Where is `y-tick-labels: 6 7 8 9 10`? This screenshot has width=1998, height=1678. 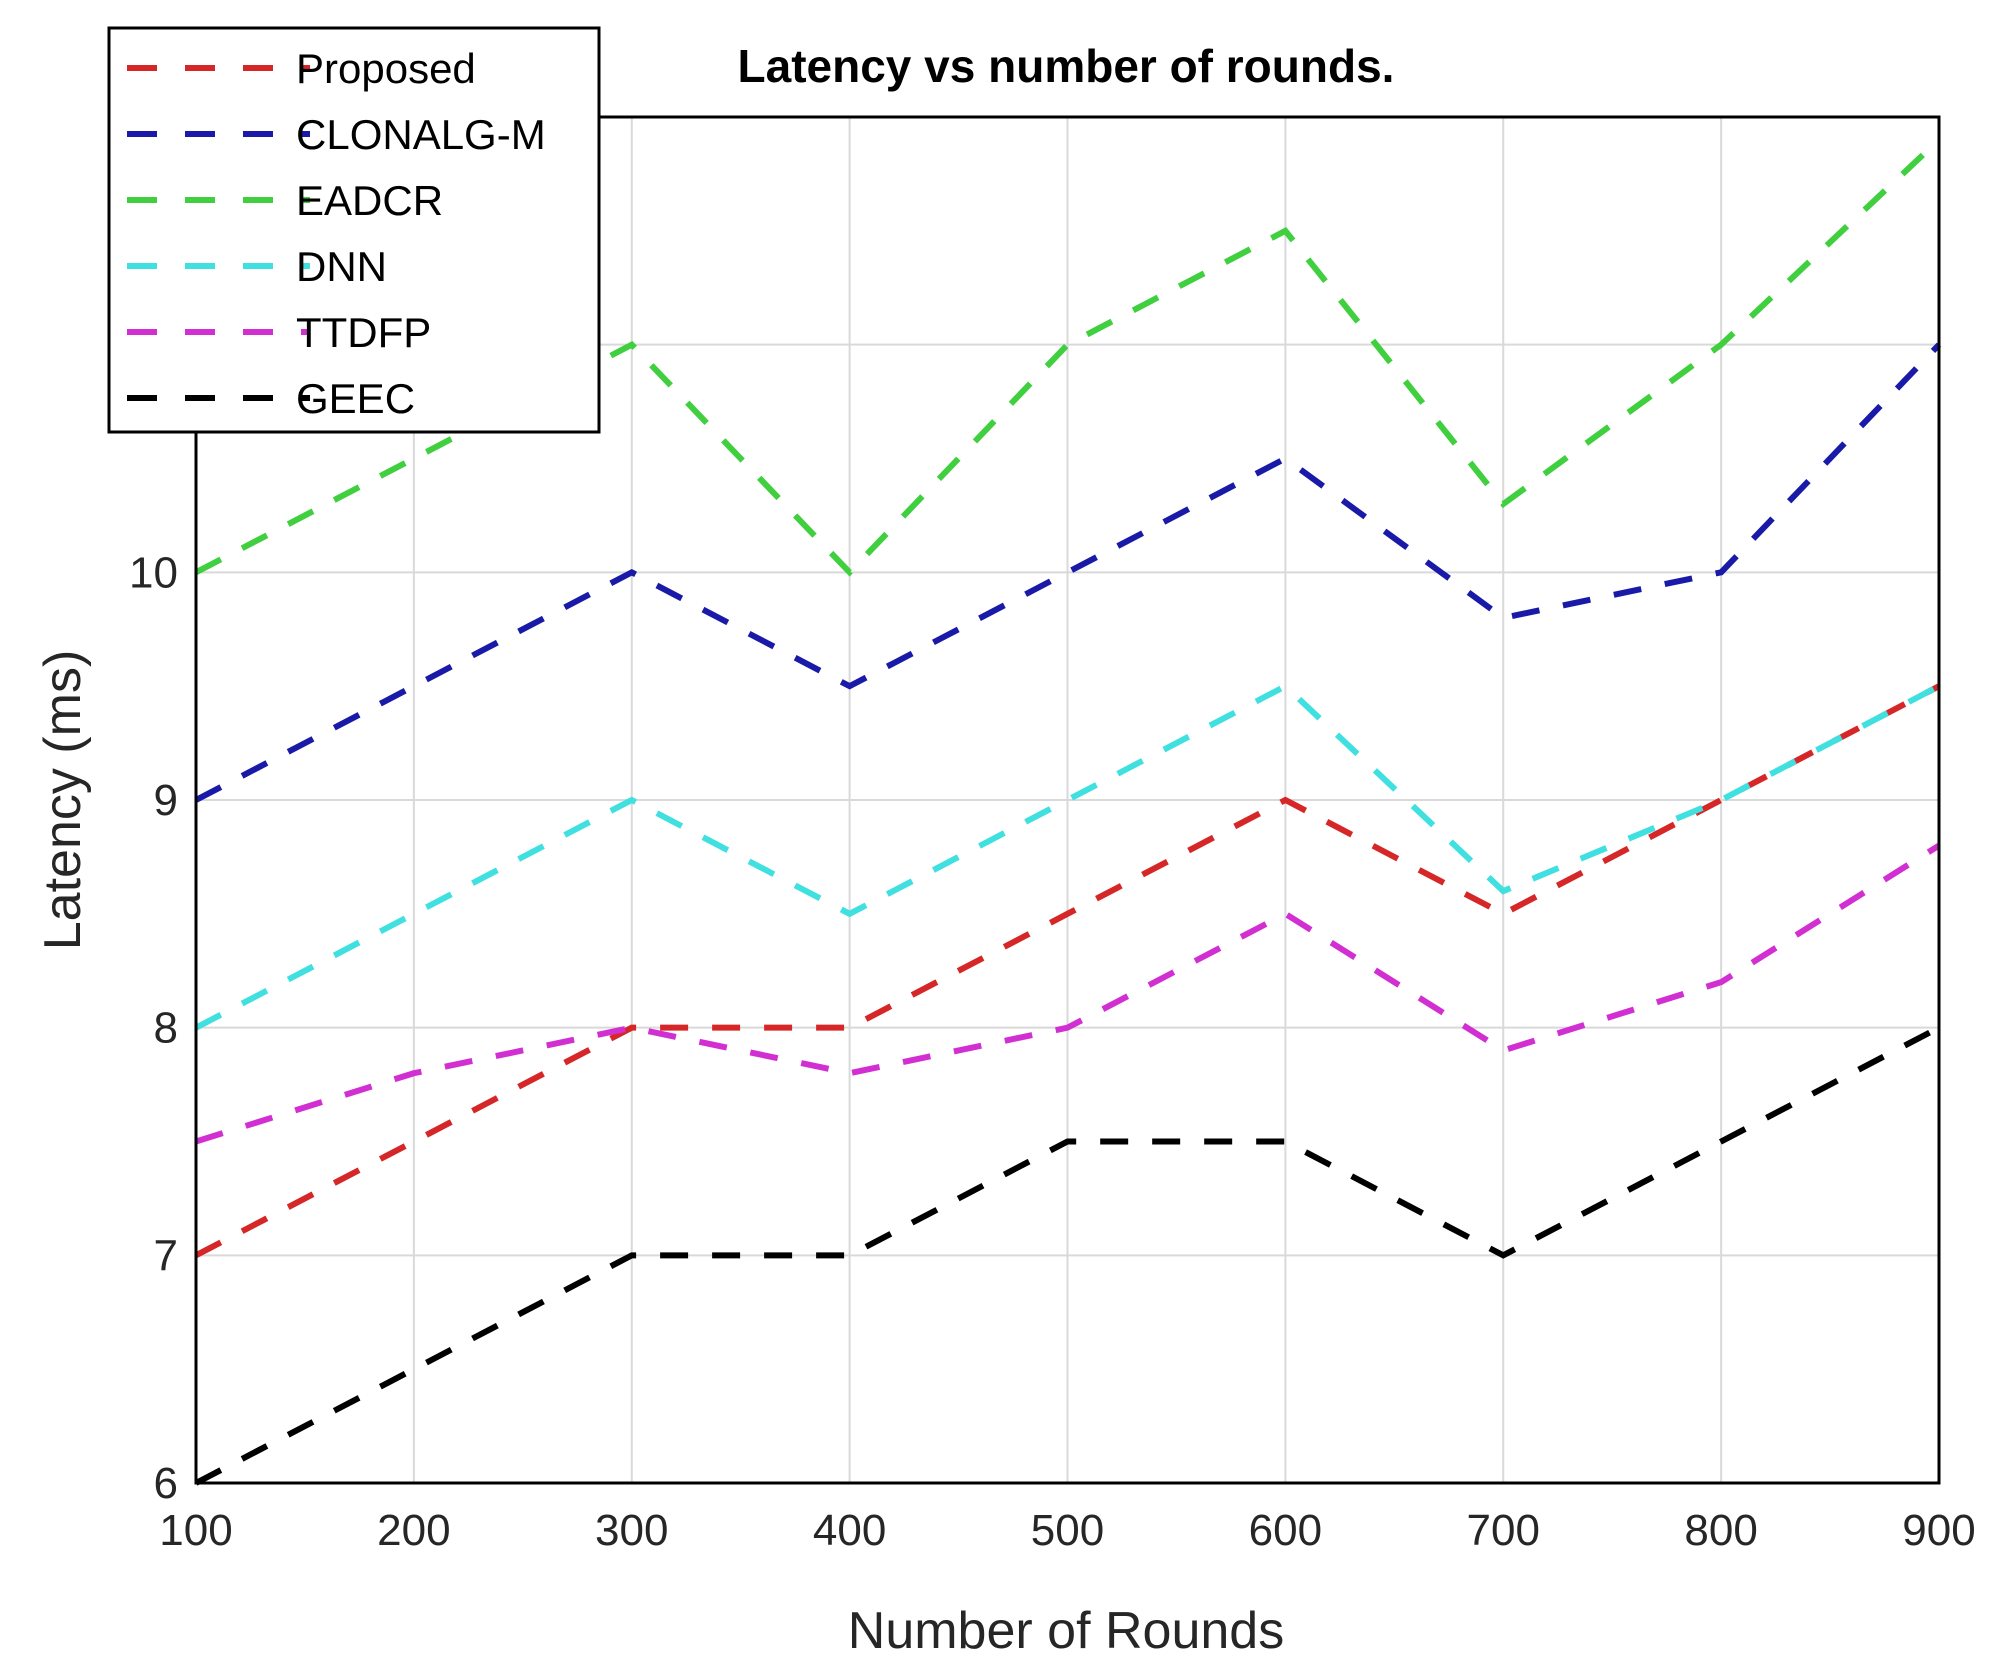
y-tick-labels: 6 7 8 9 10 is located at coordinates (153, 1028).